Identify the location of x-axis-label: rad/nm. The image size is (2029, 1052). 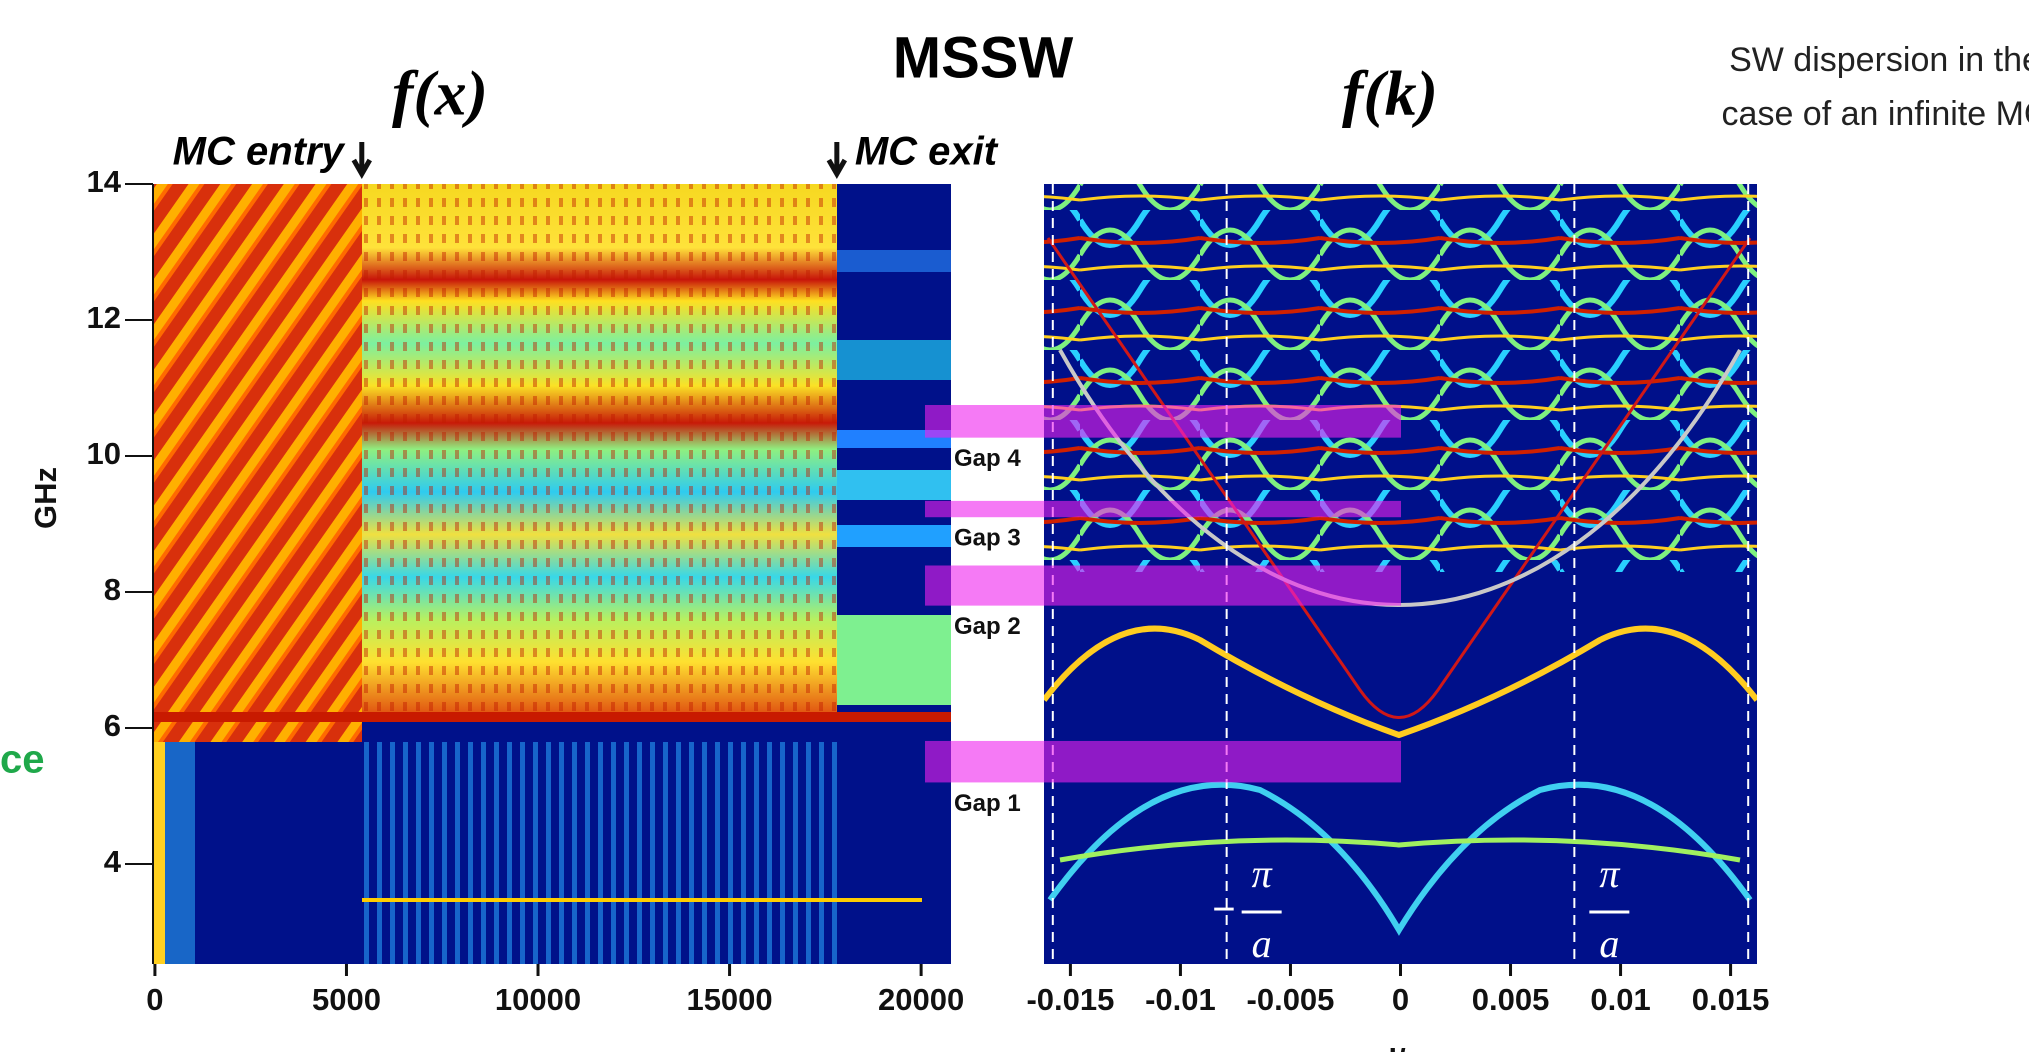
(1400, 1047).